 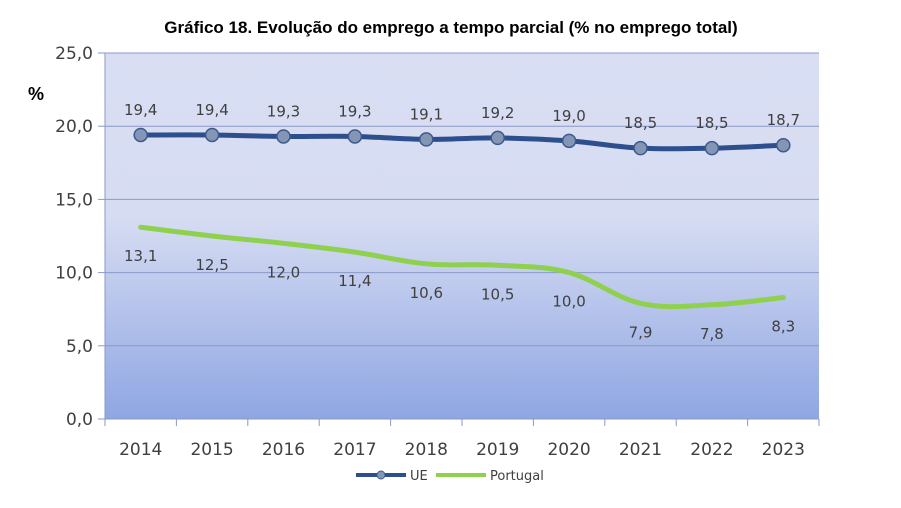 What do you see at coordinates (450, 476) in the screenshot?
I see `legend: UE Portugal` at bounding box center [450, 476].